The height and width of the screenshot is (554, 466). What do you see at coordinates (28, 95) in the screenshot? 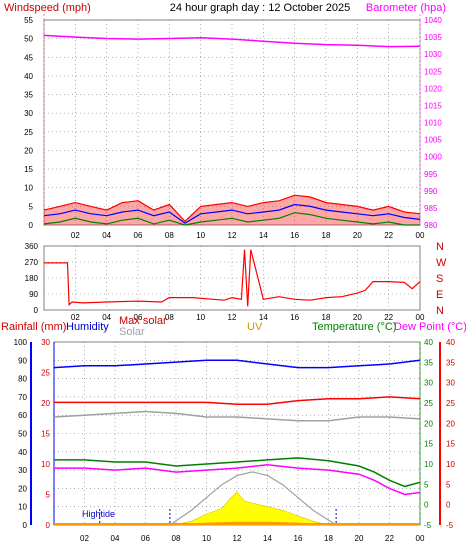
I see `windspeed-tick-label: 35` at bounding box center [28, 95].